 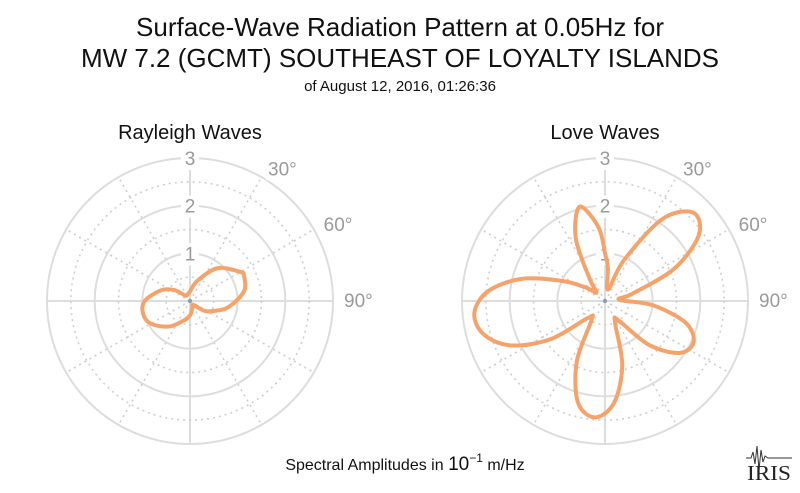 I want to click on panel-title: Love Waves, so click(x=604, y=133).